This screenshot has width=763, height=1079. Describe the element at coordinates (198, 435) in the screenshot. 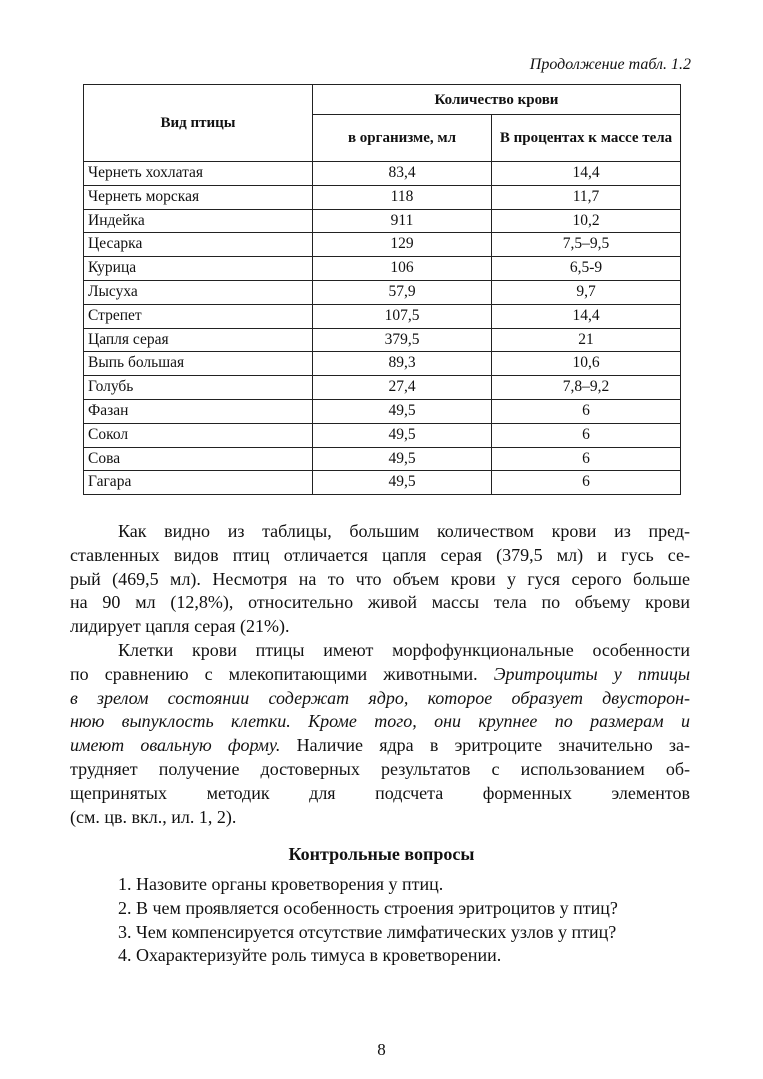

I see `cell-species: Сокол` at that location.